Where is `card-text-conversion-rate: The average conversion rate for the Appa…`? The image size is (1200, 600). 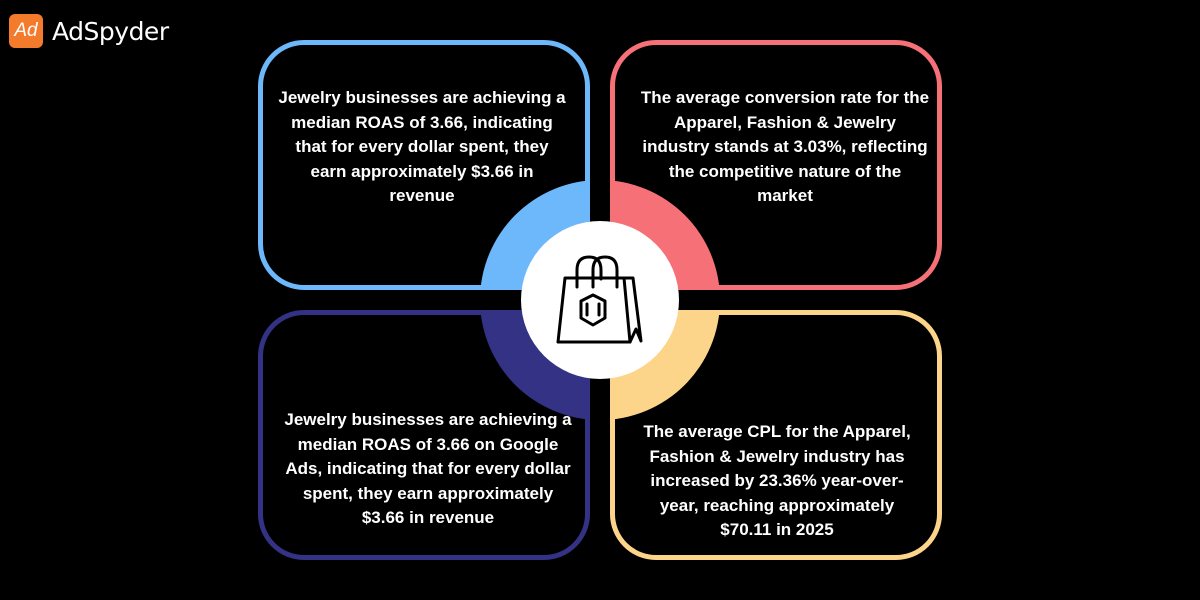 card-text-conversion-rate: The average conversion rate for the Appa… is located at coordinates (785, 146).